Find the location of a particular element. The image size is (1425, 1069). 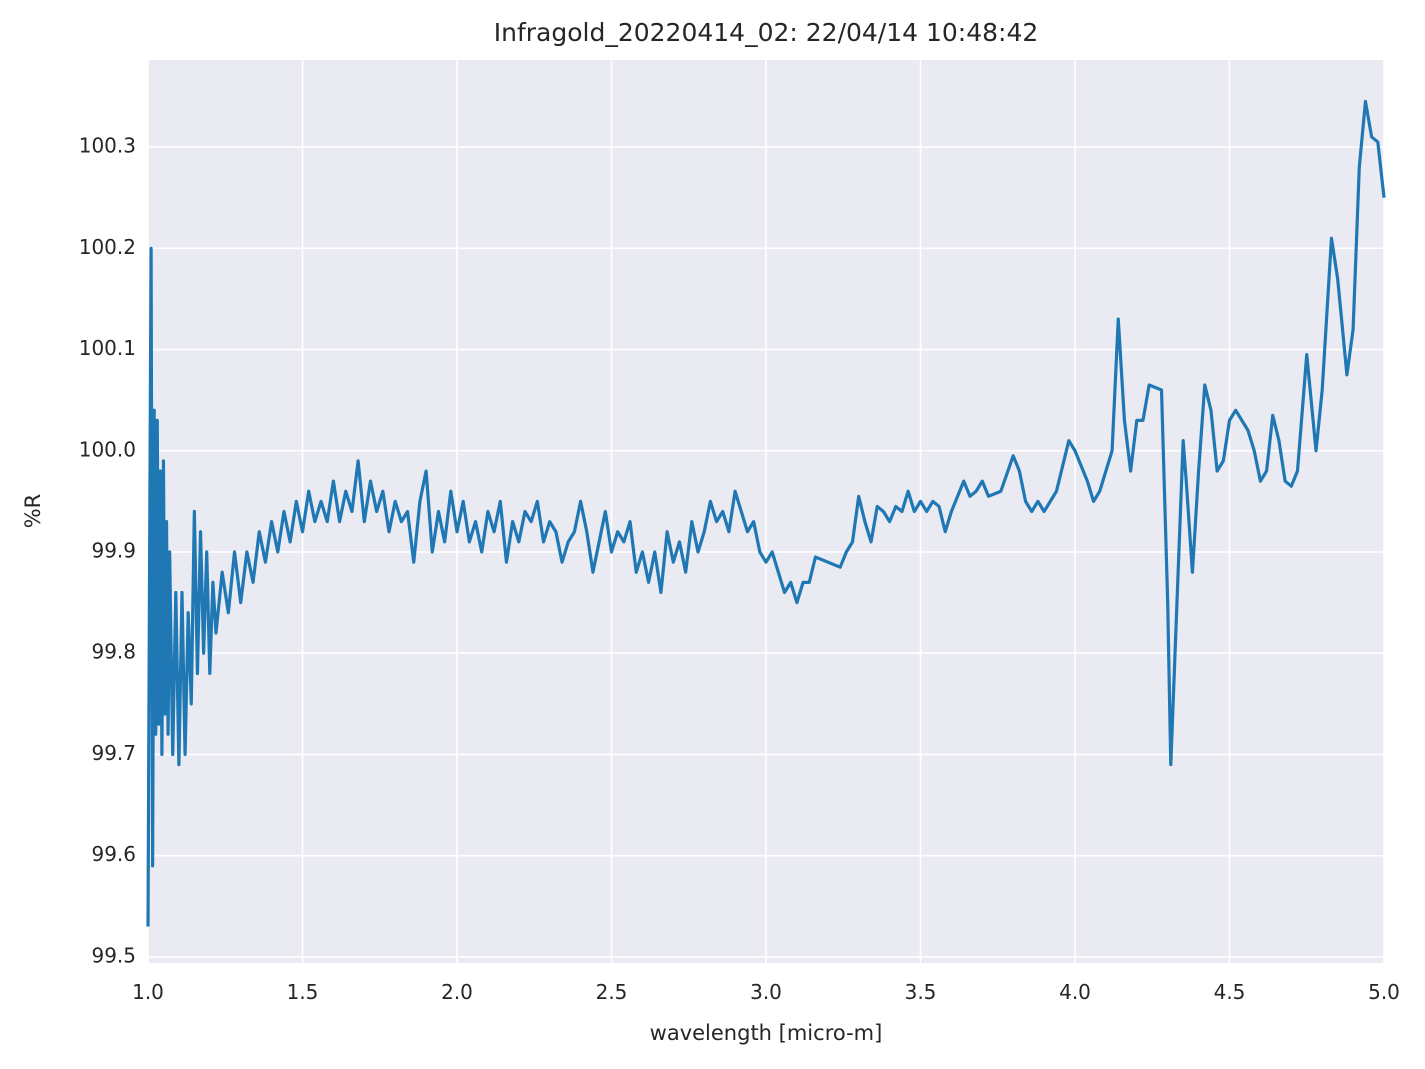

y-tick-label: 99.6 is located at coordinates (113, 854).